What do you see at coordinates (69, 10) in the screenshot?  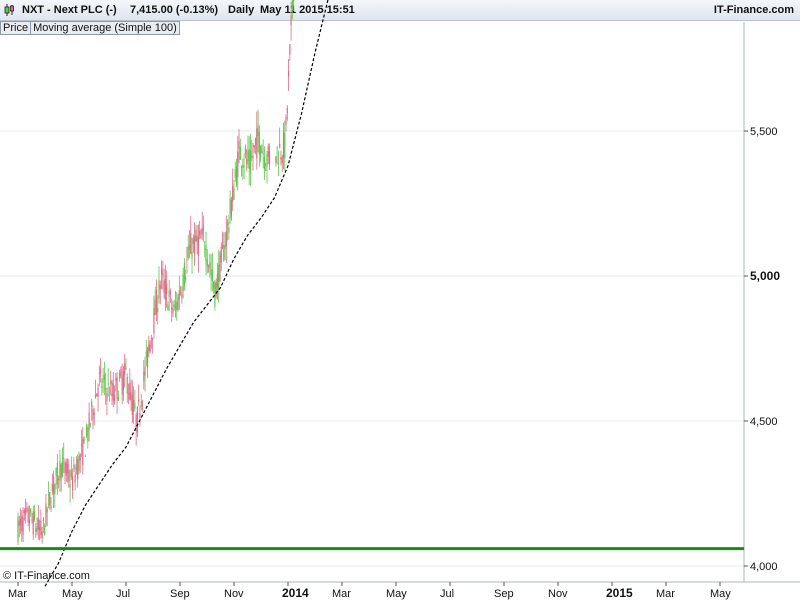 I see `instrument-name: NXT - Next PLC (-)` at bounding box center [69, 10].